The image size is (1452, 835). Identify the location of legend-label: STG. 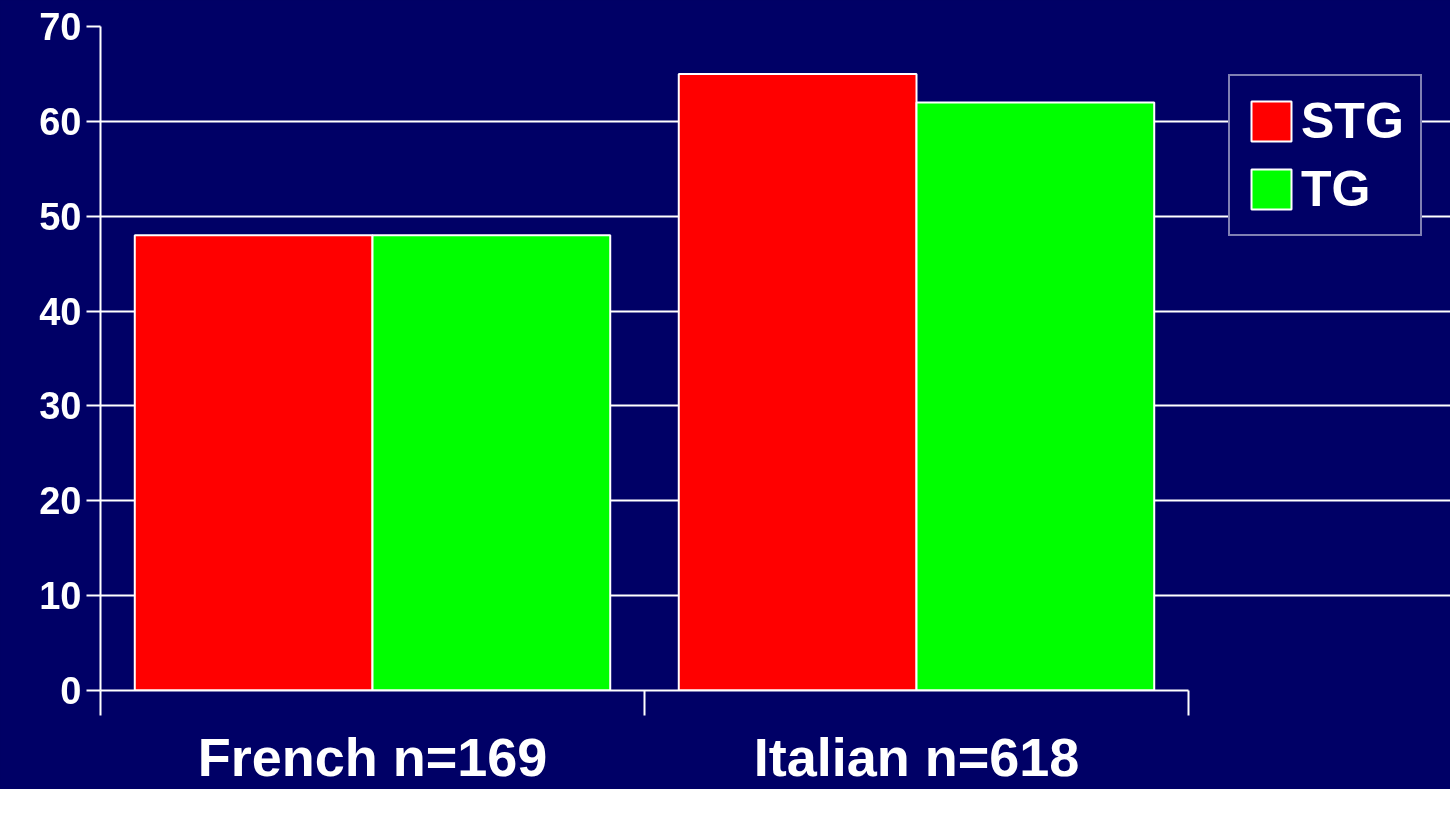
(1352, 121).